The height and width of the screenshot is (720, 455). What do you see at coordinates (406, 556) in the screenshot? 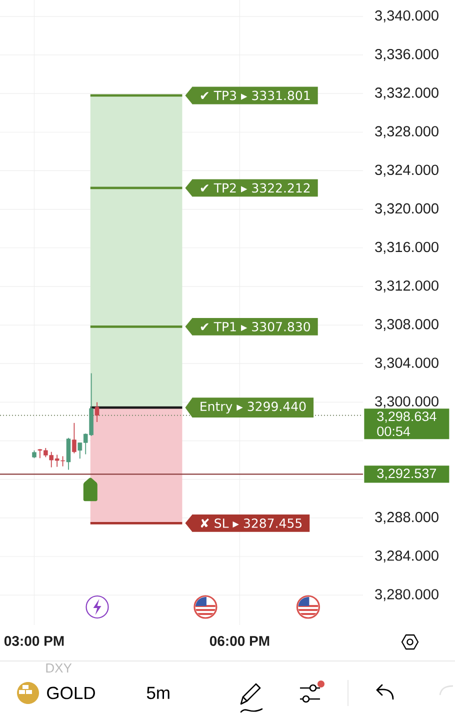
I see `y-tick-label: 3,284.000` at bounding box center [406, 556].